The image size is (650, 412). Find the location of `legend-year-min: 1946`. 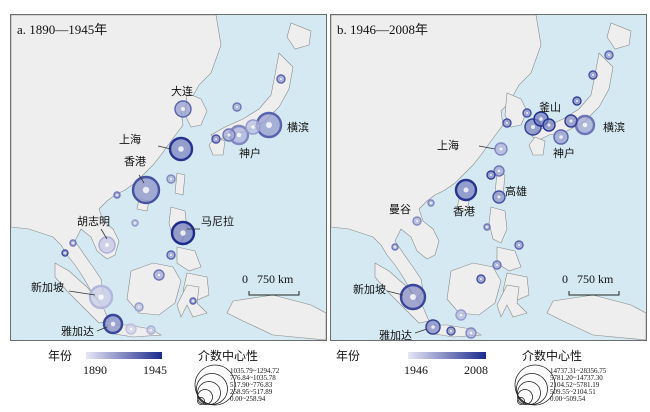

legend-year-min: 1946 is located at coordinates (416, 370).